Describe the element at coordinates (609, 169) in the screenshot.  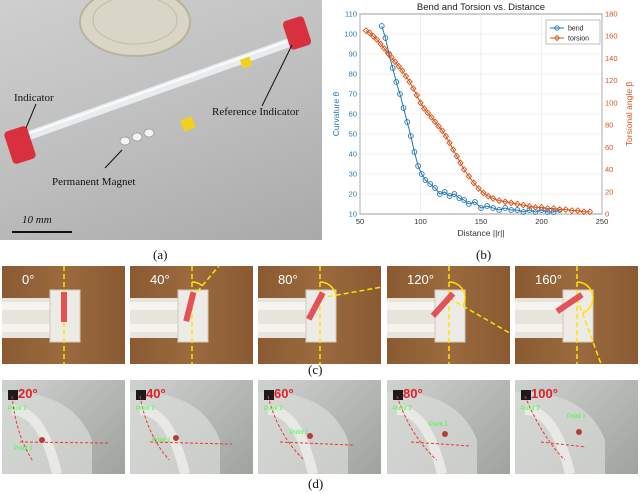
I see `y-right-tick-label: 40` at that location.